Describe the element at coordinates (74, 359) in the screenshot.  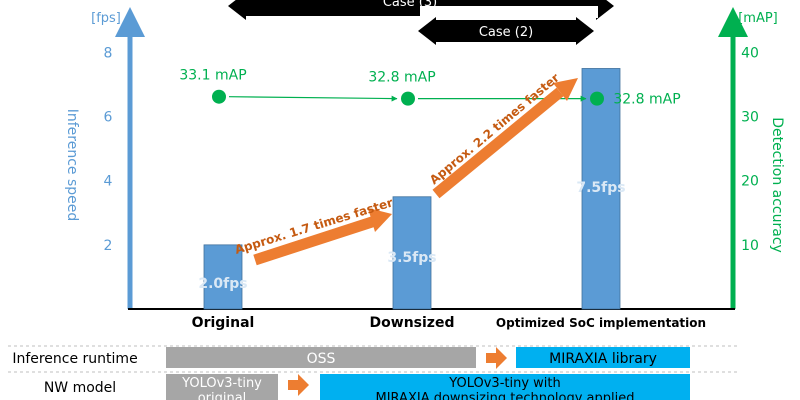
I see `row-label-runtime: Inference runtime` at that location.